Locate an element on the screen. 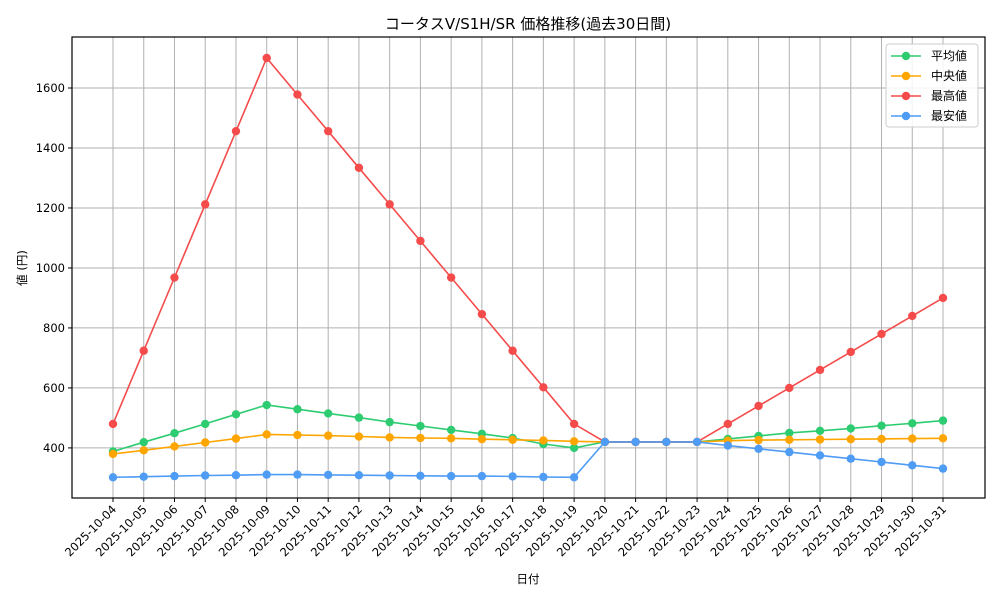  series-line is located at coordinates (528, 460).